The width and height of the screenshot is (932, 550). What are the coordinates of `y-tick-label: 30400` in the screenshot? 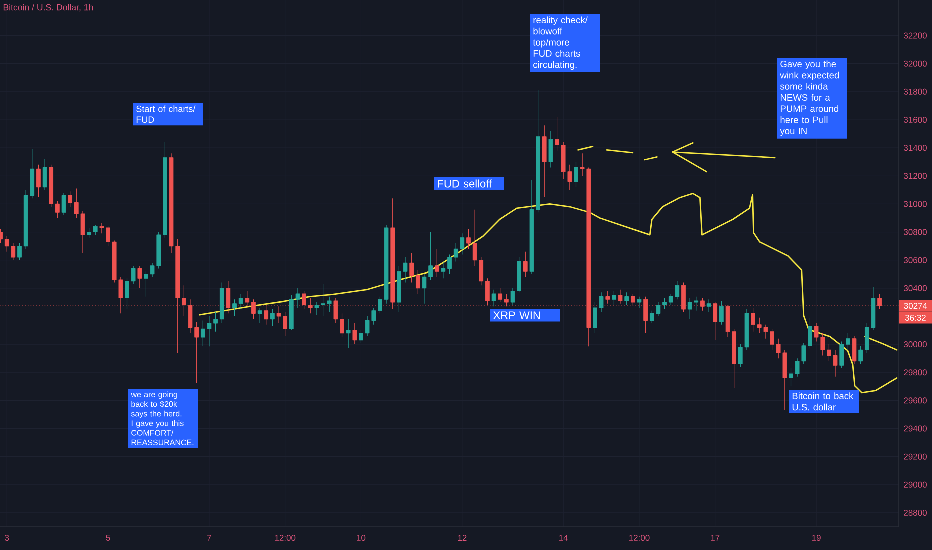 It's located at (915, 288).